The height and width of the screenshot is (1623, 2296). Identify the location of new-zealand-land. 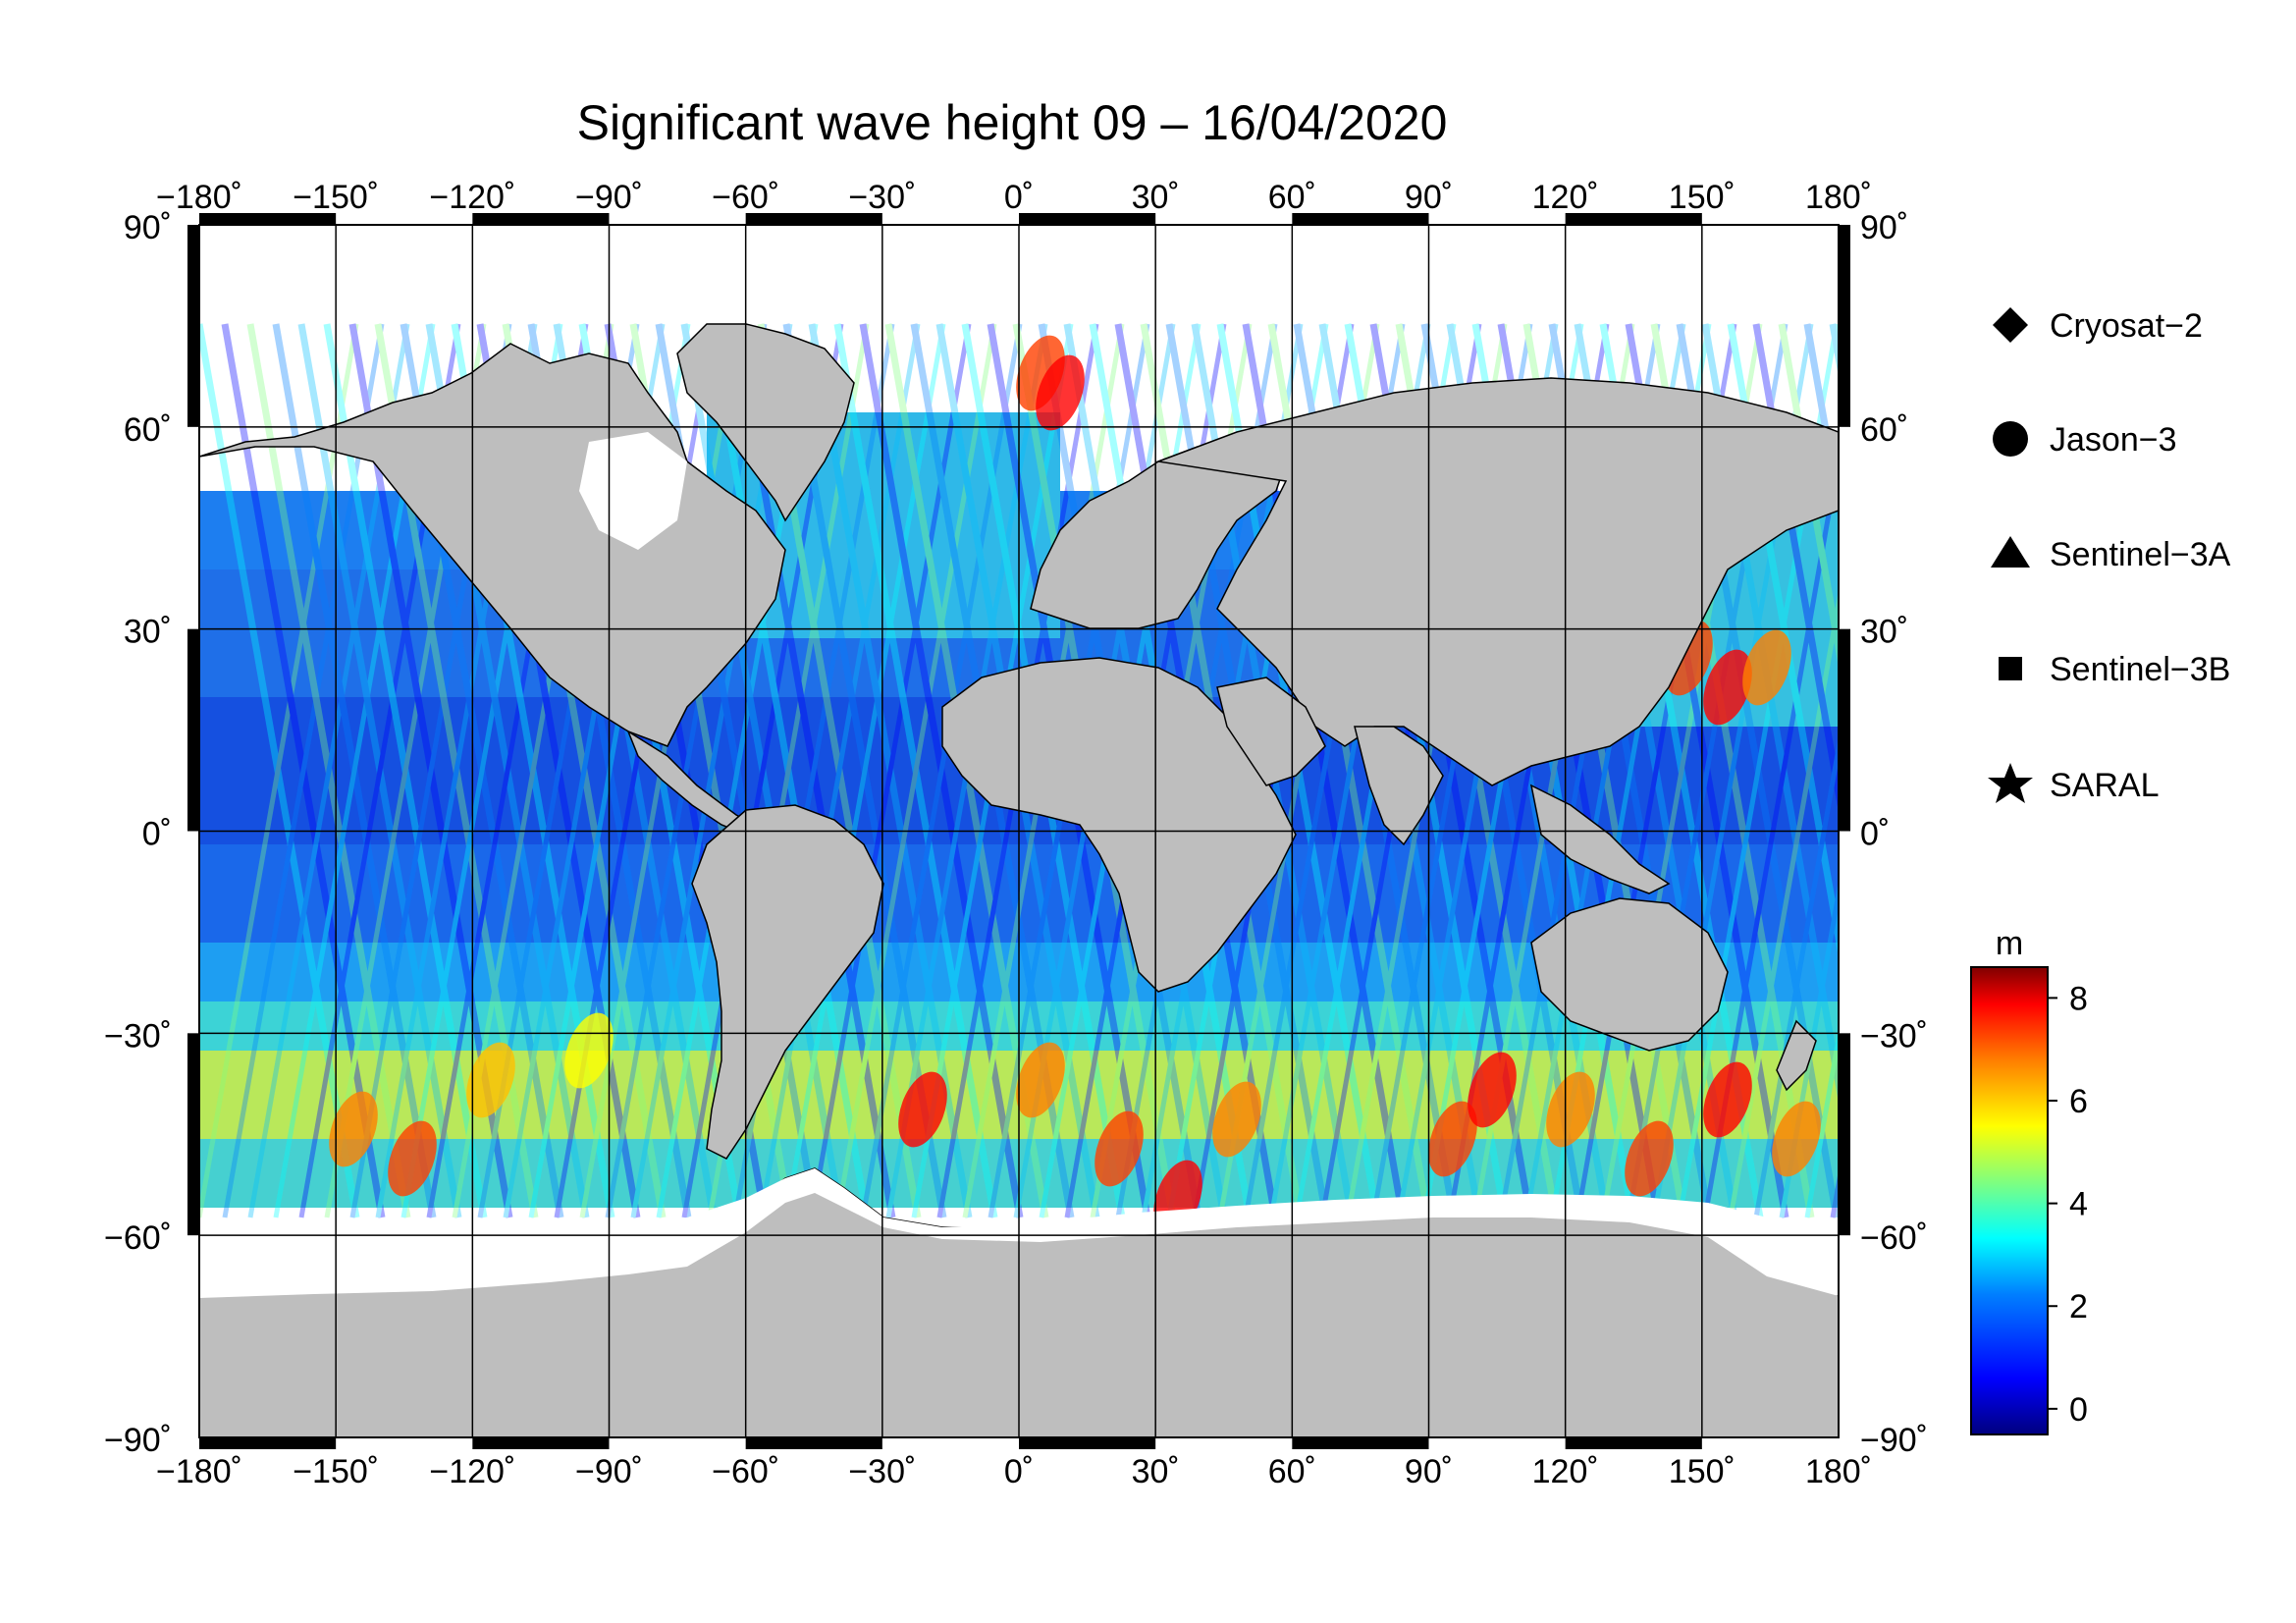
(1797, 1055).